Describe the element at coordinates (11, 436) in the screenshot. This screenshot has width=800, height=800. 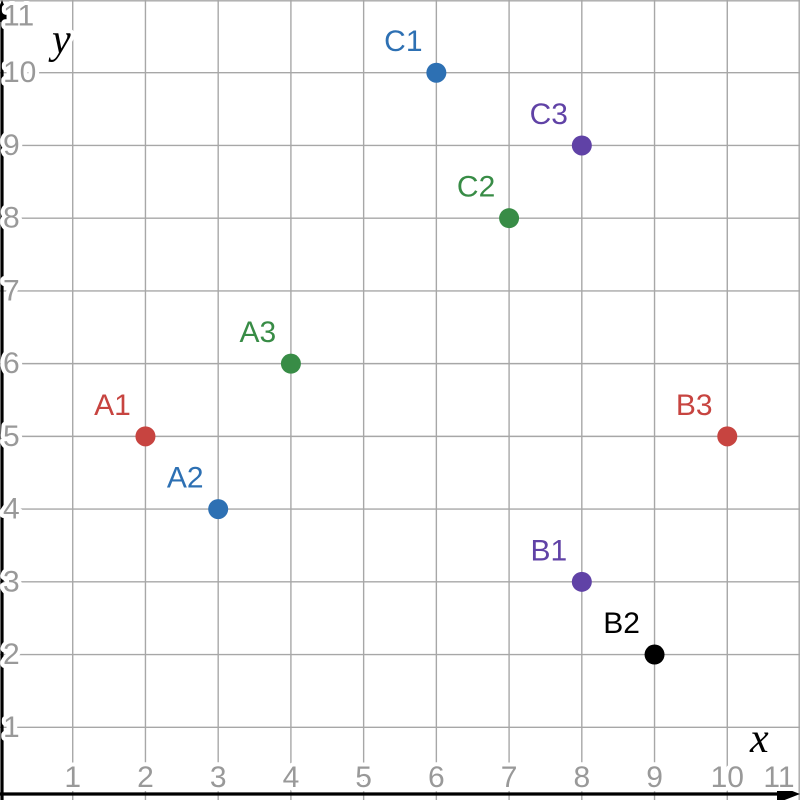
I see `y-tick-label: 5` at that location.